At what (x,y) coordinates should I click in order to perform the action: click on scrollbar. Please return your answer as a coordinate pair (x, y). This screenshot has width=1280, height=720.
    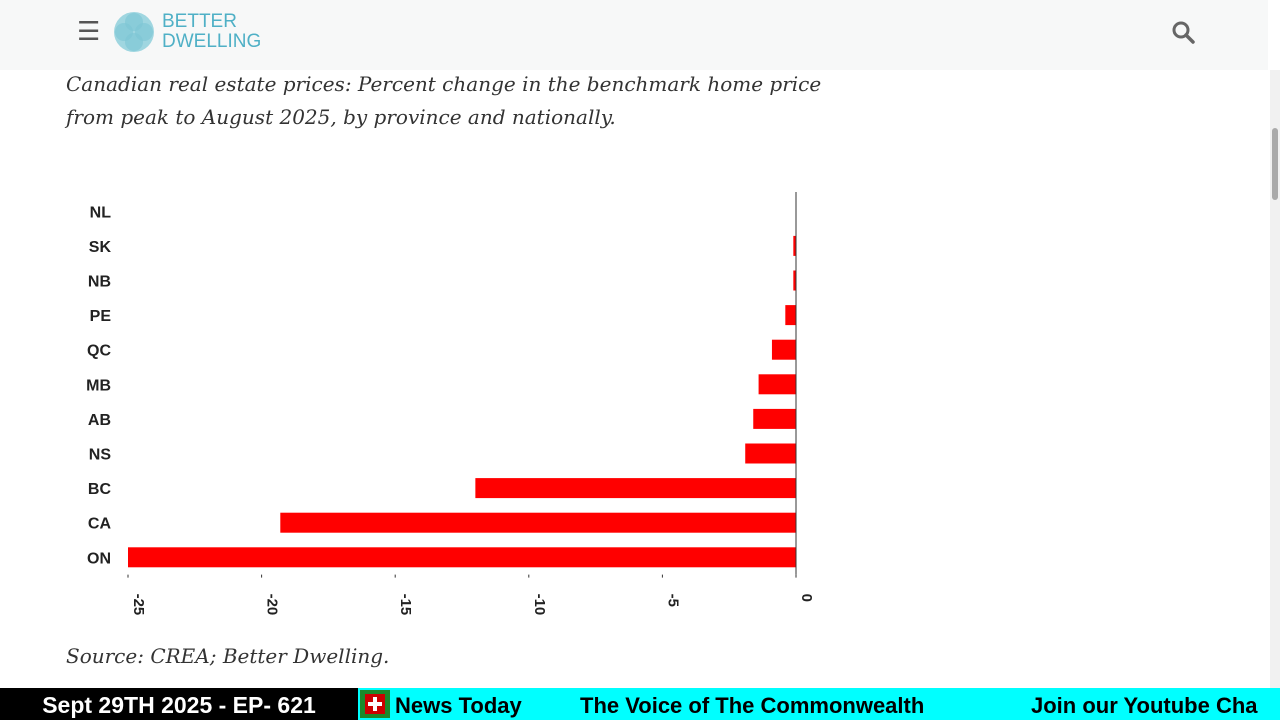
    Looking at the image, I should click on (1275, 380).